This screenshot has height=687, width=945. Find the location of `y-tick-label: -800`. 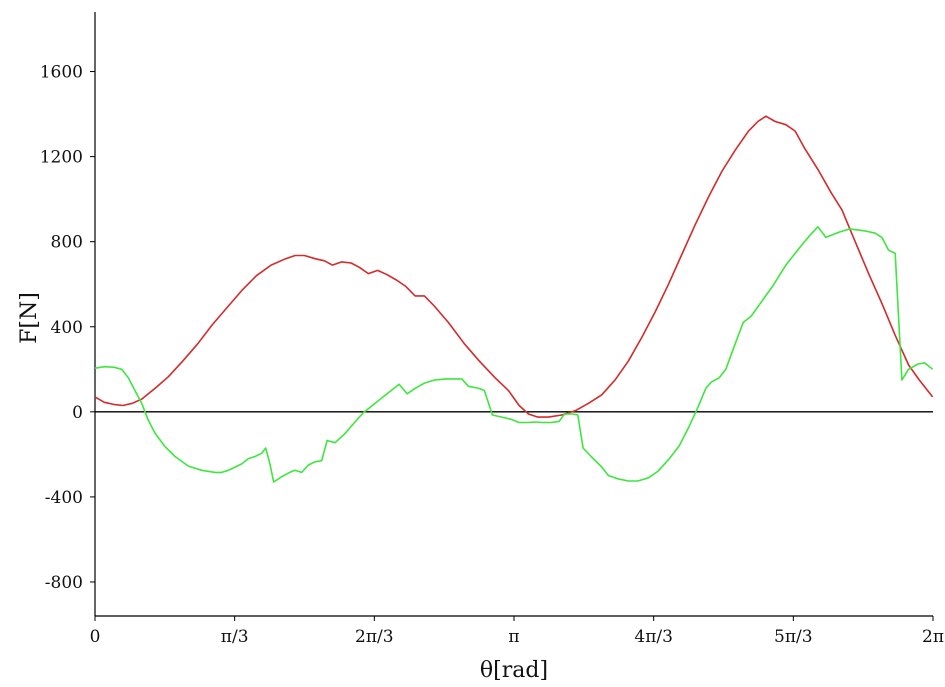

y-tick-label: -800 is located at coordinates (64, 583).